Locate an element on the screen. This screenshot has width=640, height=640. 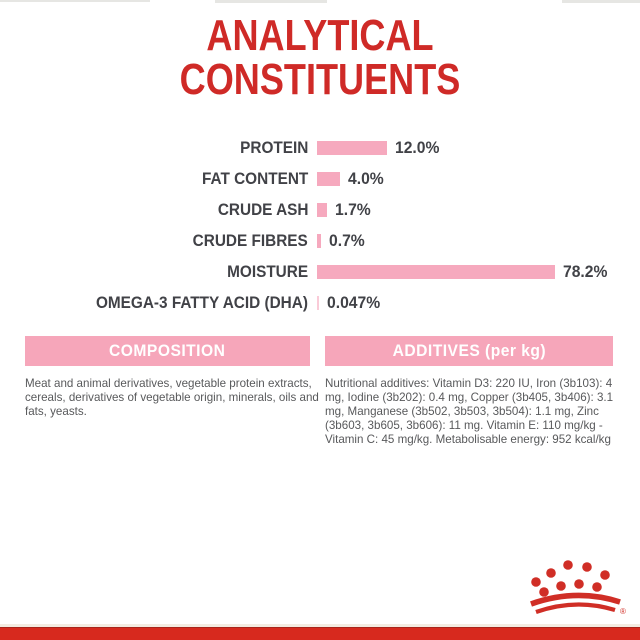
additives-header: ADDITIVES (per kg) is located at coordinates (469, 351).